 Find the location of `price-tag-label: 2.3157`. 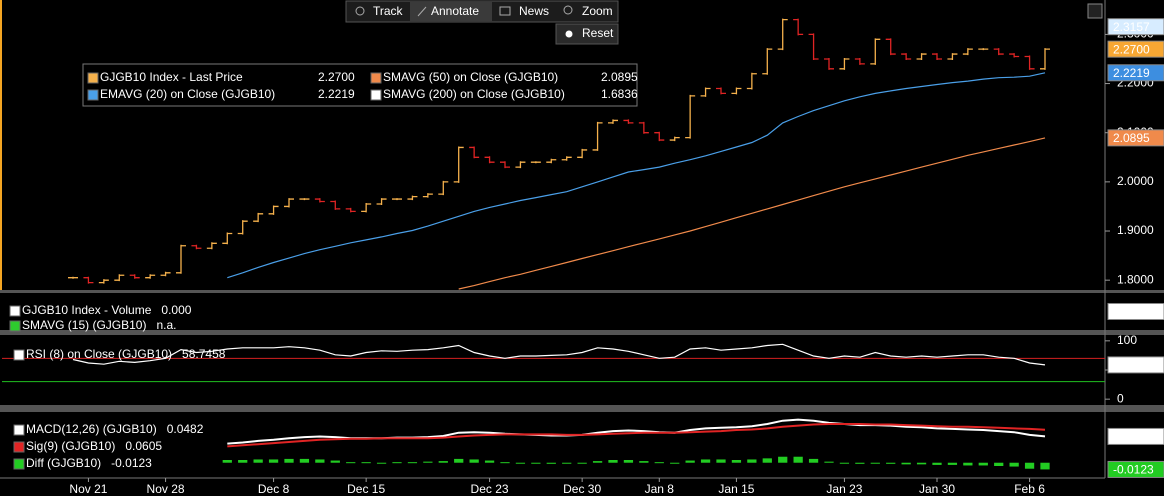

price-tag-label: 2.3157 is located at coordinates (1131, 27).